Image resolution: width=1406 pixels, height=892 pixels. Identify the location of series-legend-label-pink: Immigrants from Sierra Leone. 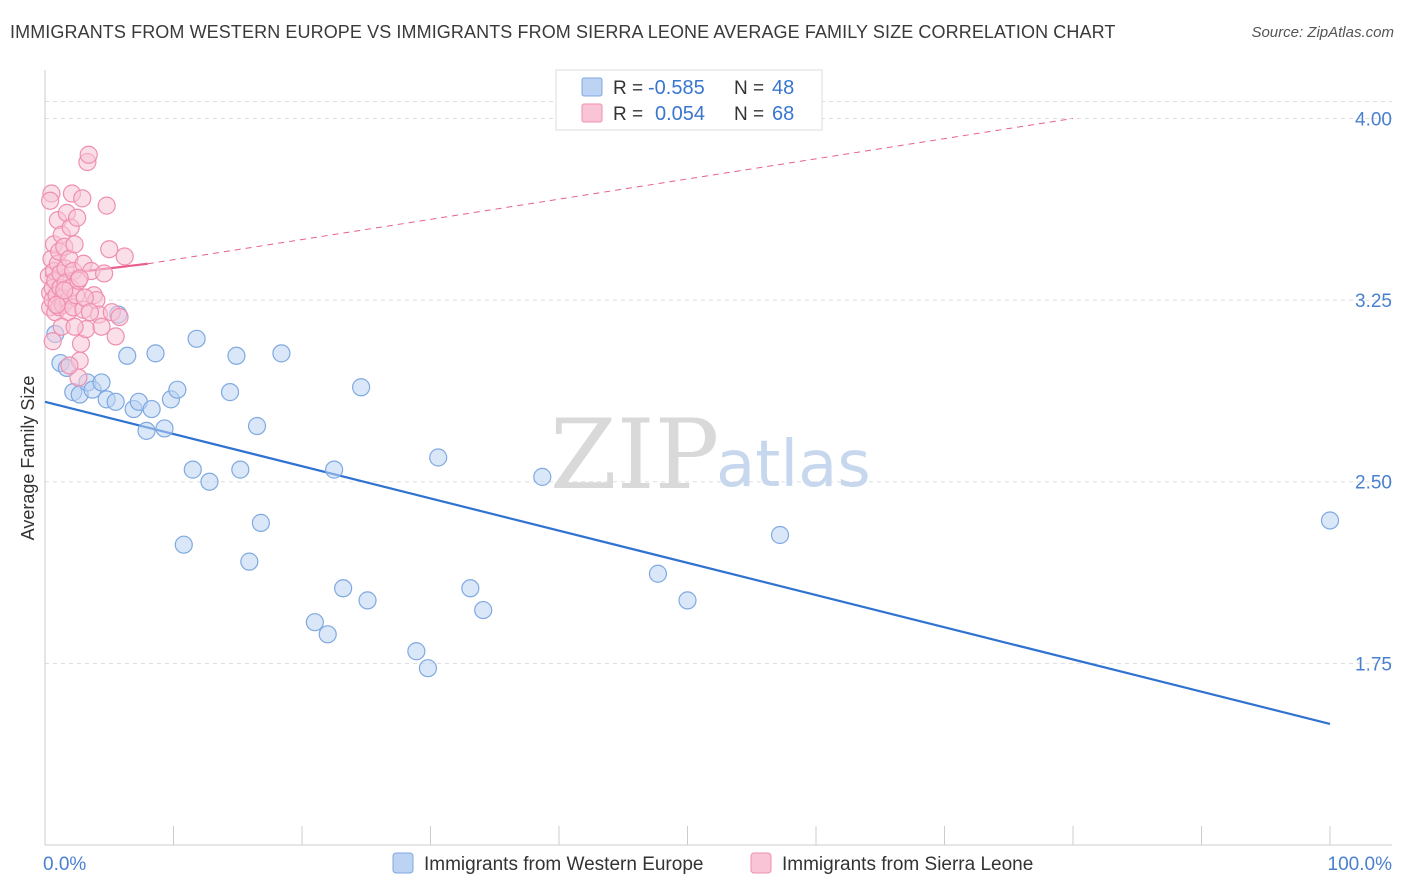
(907, 864).